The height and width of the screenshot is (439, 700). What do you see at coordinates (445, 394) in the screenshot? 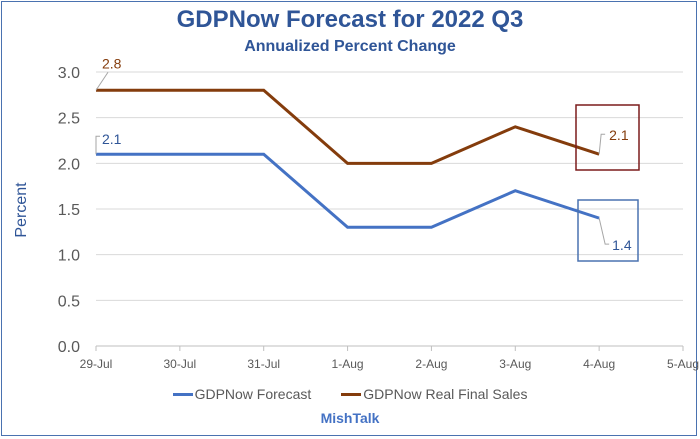
I see `legend-label-real-final-sales: GDPNow Real Final Sales` at bounding box center [445, 394].